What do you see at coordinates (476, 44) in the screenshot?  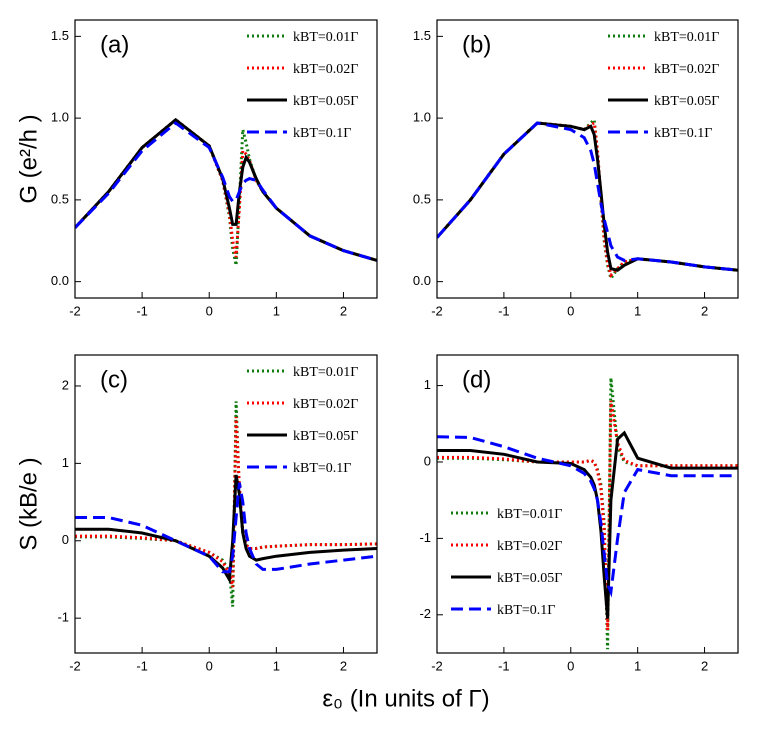 I see `panel-label: (b)` at bounding box center [476, 44].